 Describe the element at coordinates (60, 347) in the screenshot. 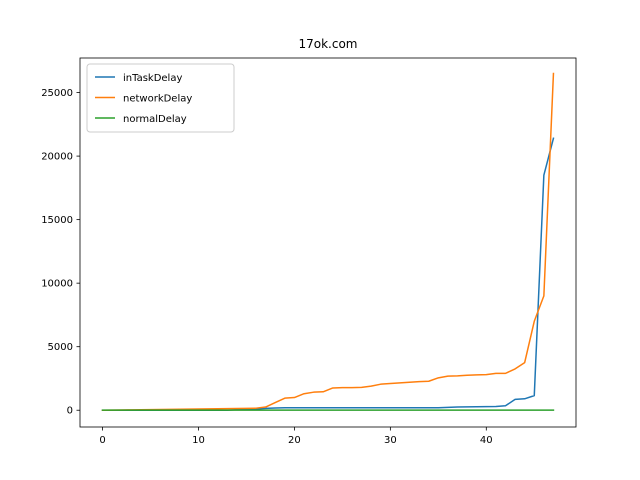

I see `y-tick-label: 5000` at that location.